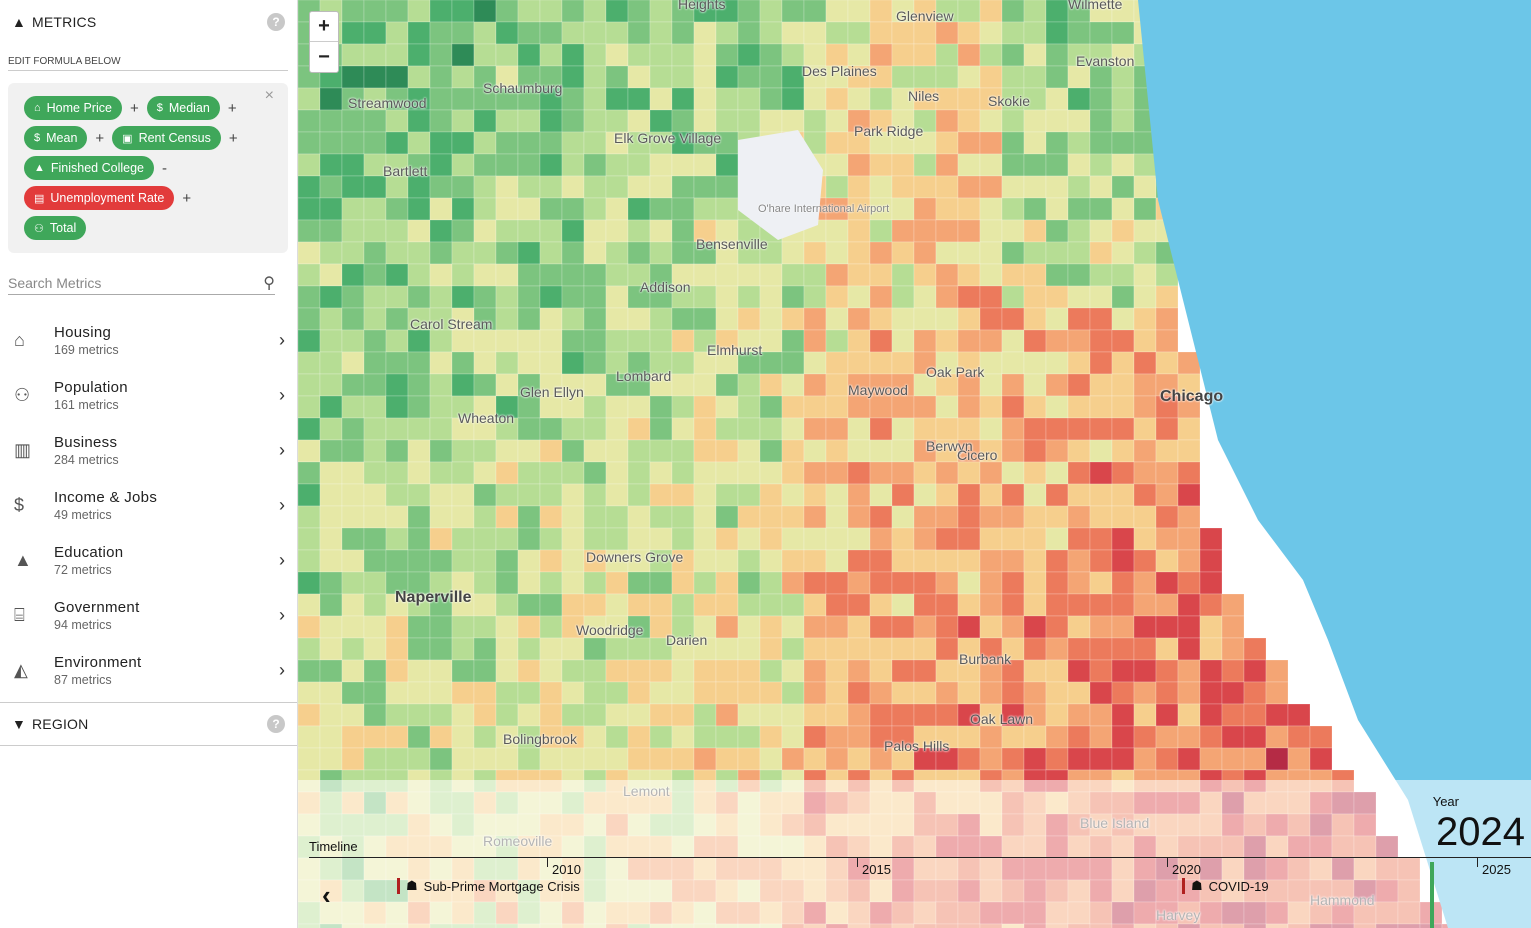  What do you see at coordinates (19, 724) in the screenshot?
I see `chevron-down-icon: ▼` at bounding box center [19, 724].